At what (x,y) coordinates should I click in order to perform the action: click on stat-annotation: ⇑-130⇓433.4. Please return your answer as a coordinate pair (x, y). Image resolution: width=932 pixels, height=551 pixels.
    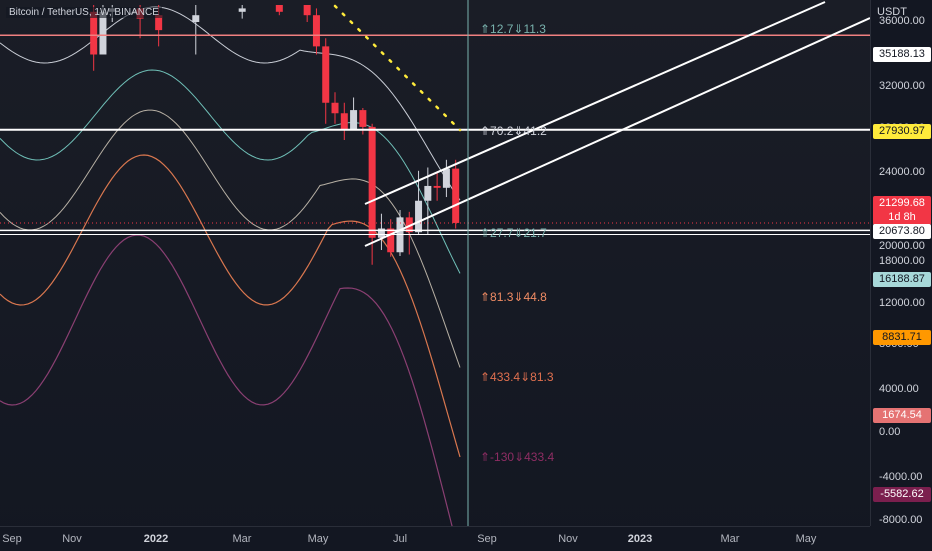
    Looking at the image, I should click on (517, 457).